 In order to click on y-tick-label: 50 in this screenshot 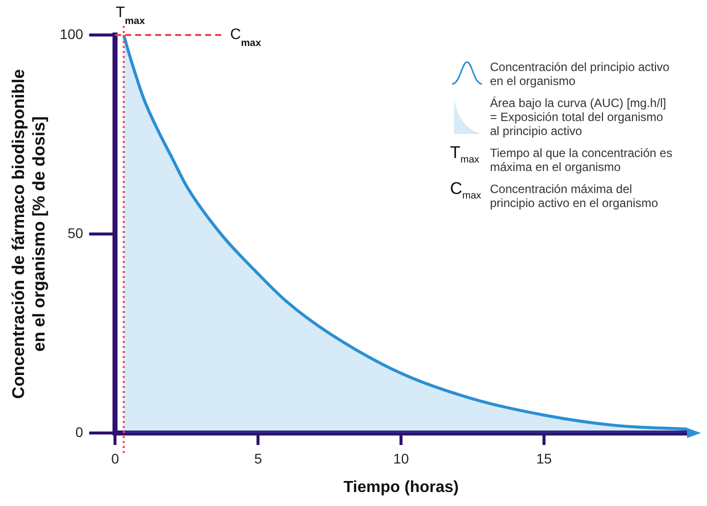, I will do `click(76, 232)`.